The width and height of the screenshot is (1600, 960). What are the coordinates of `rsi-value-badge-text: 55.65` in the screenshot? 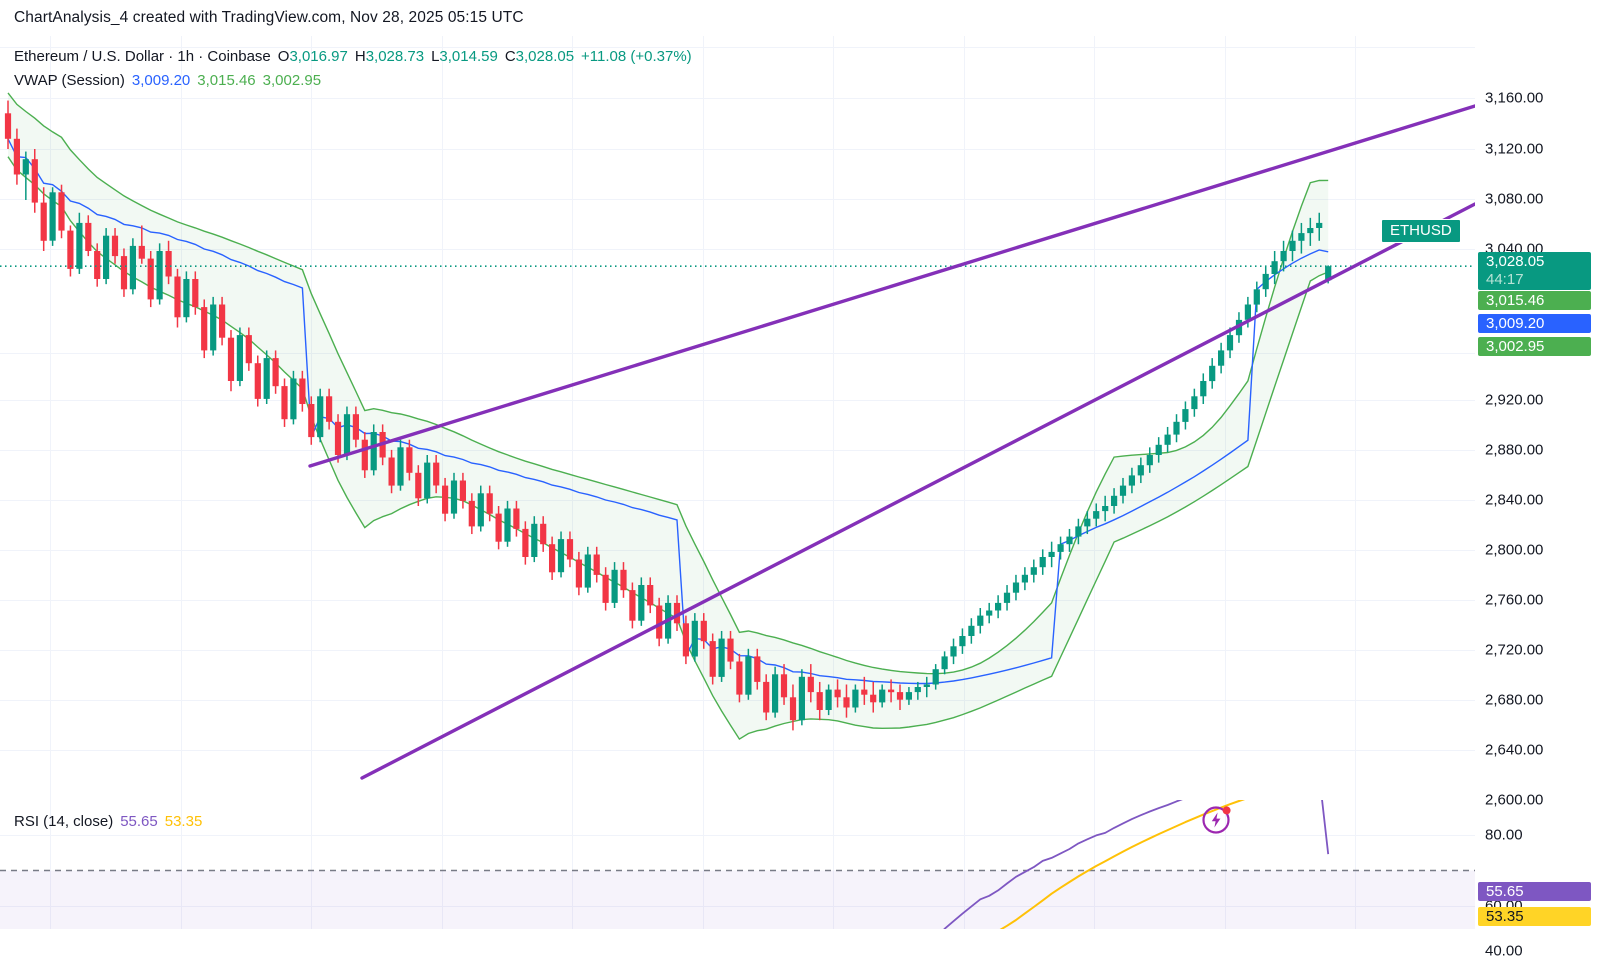 It's located at (1505, 891).